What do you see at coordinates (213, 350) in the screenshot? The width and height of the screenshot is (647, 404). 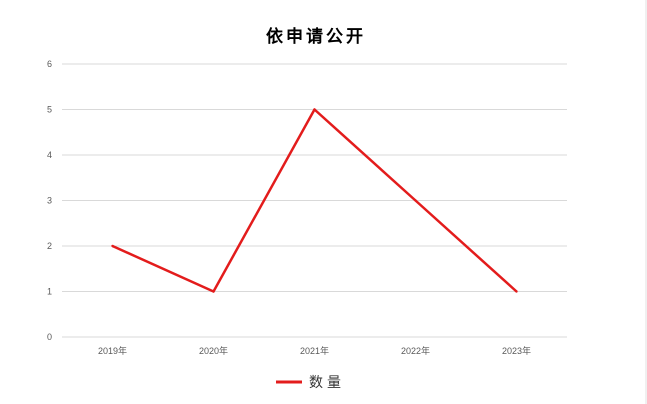 I see `x-tick-label: 2020年` at bounding box center [213, 350].